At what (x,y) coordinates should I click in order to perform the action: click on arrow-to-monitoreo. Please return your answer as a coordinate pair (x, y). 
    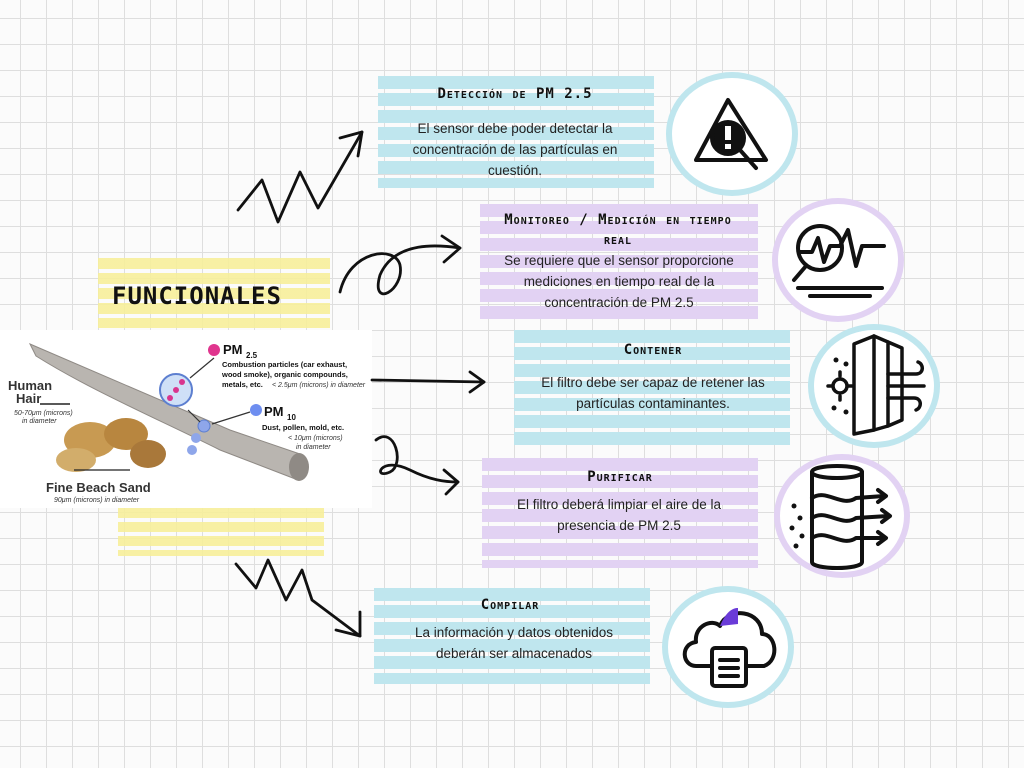
    Looking at the image, I should click on (400, 270).